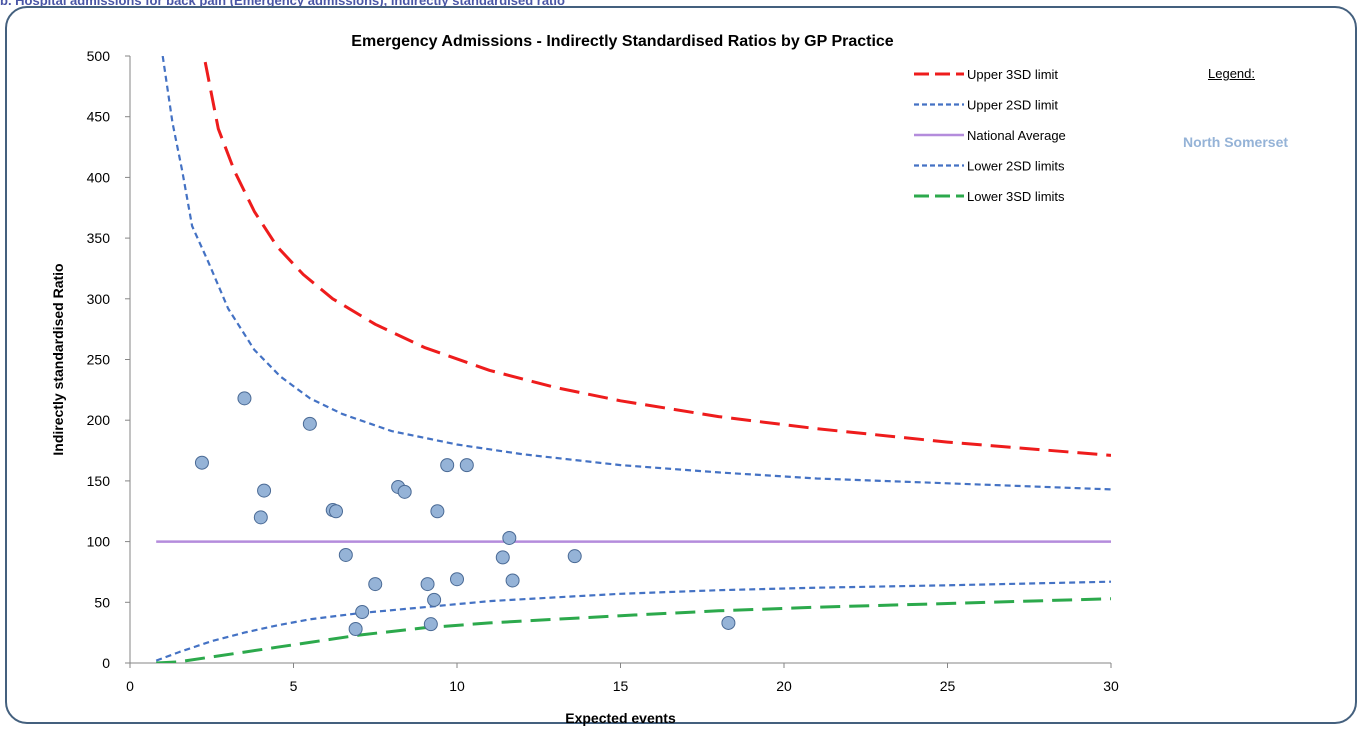 The image size is (1365, 733). I want to click on legend-entry: Upper 2SD limit, so click(1012, 105).